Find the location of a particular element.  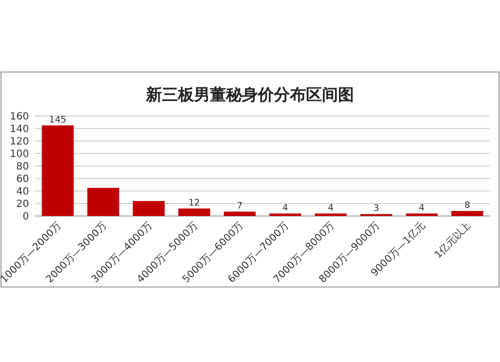

y-tick-label: 100 is located at coordinates (19, 154).